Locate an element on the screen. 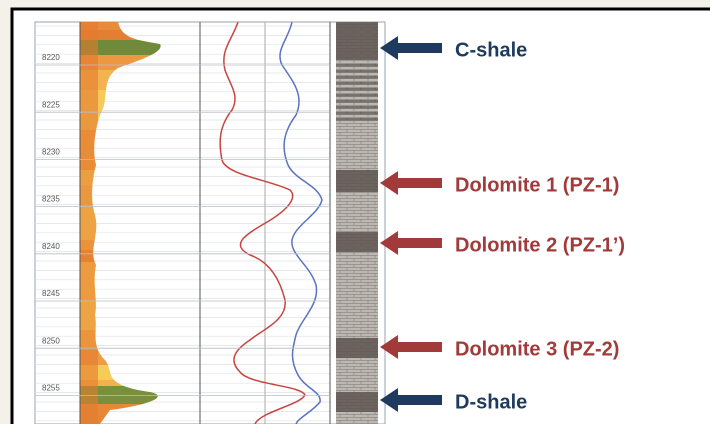  annotation-label: D-shale is located at coordinates (491, 402).